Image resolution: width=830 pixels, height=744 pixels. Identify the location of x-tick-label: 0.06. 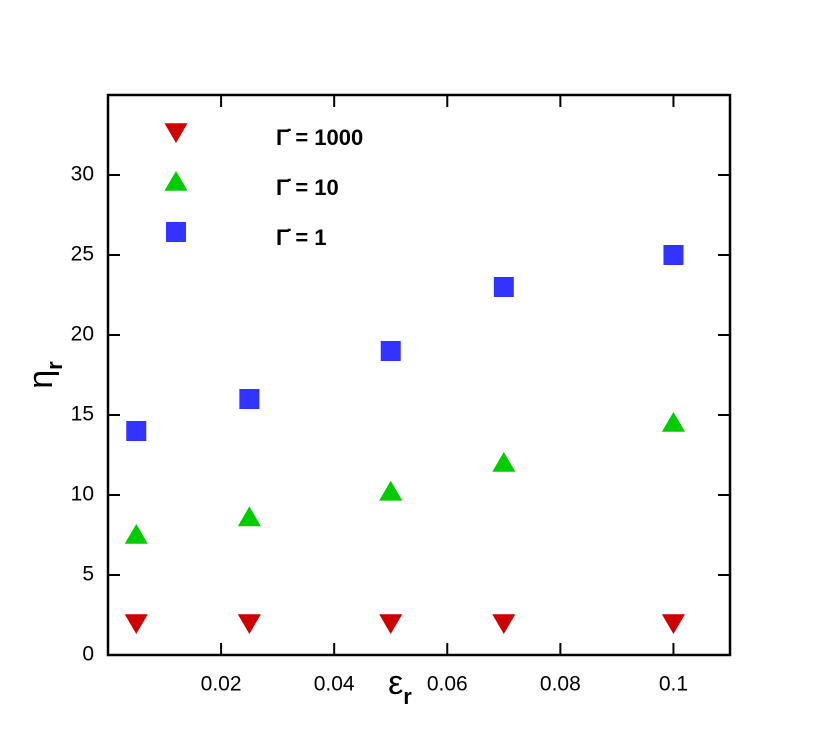
(447, 684).